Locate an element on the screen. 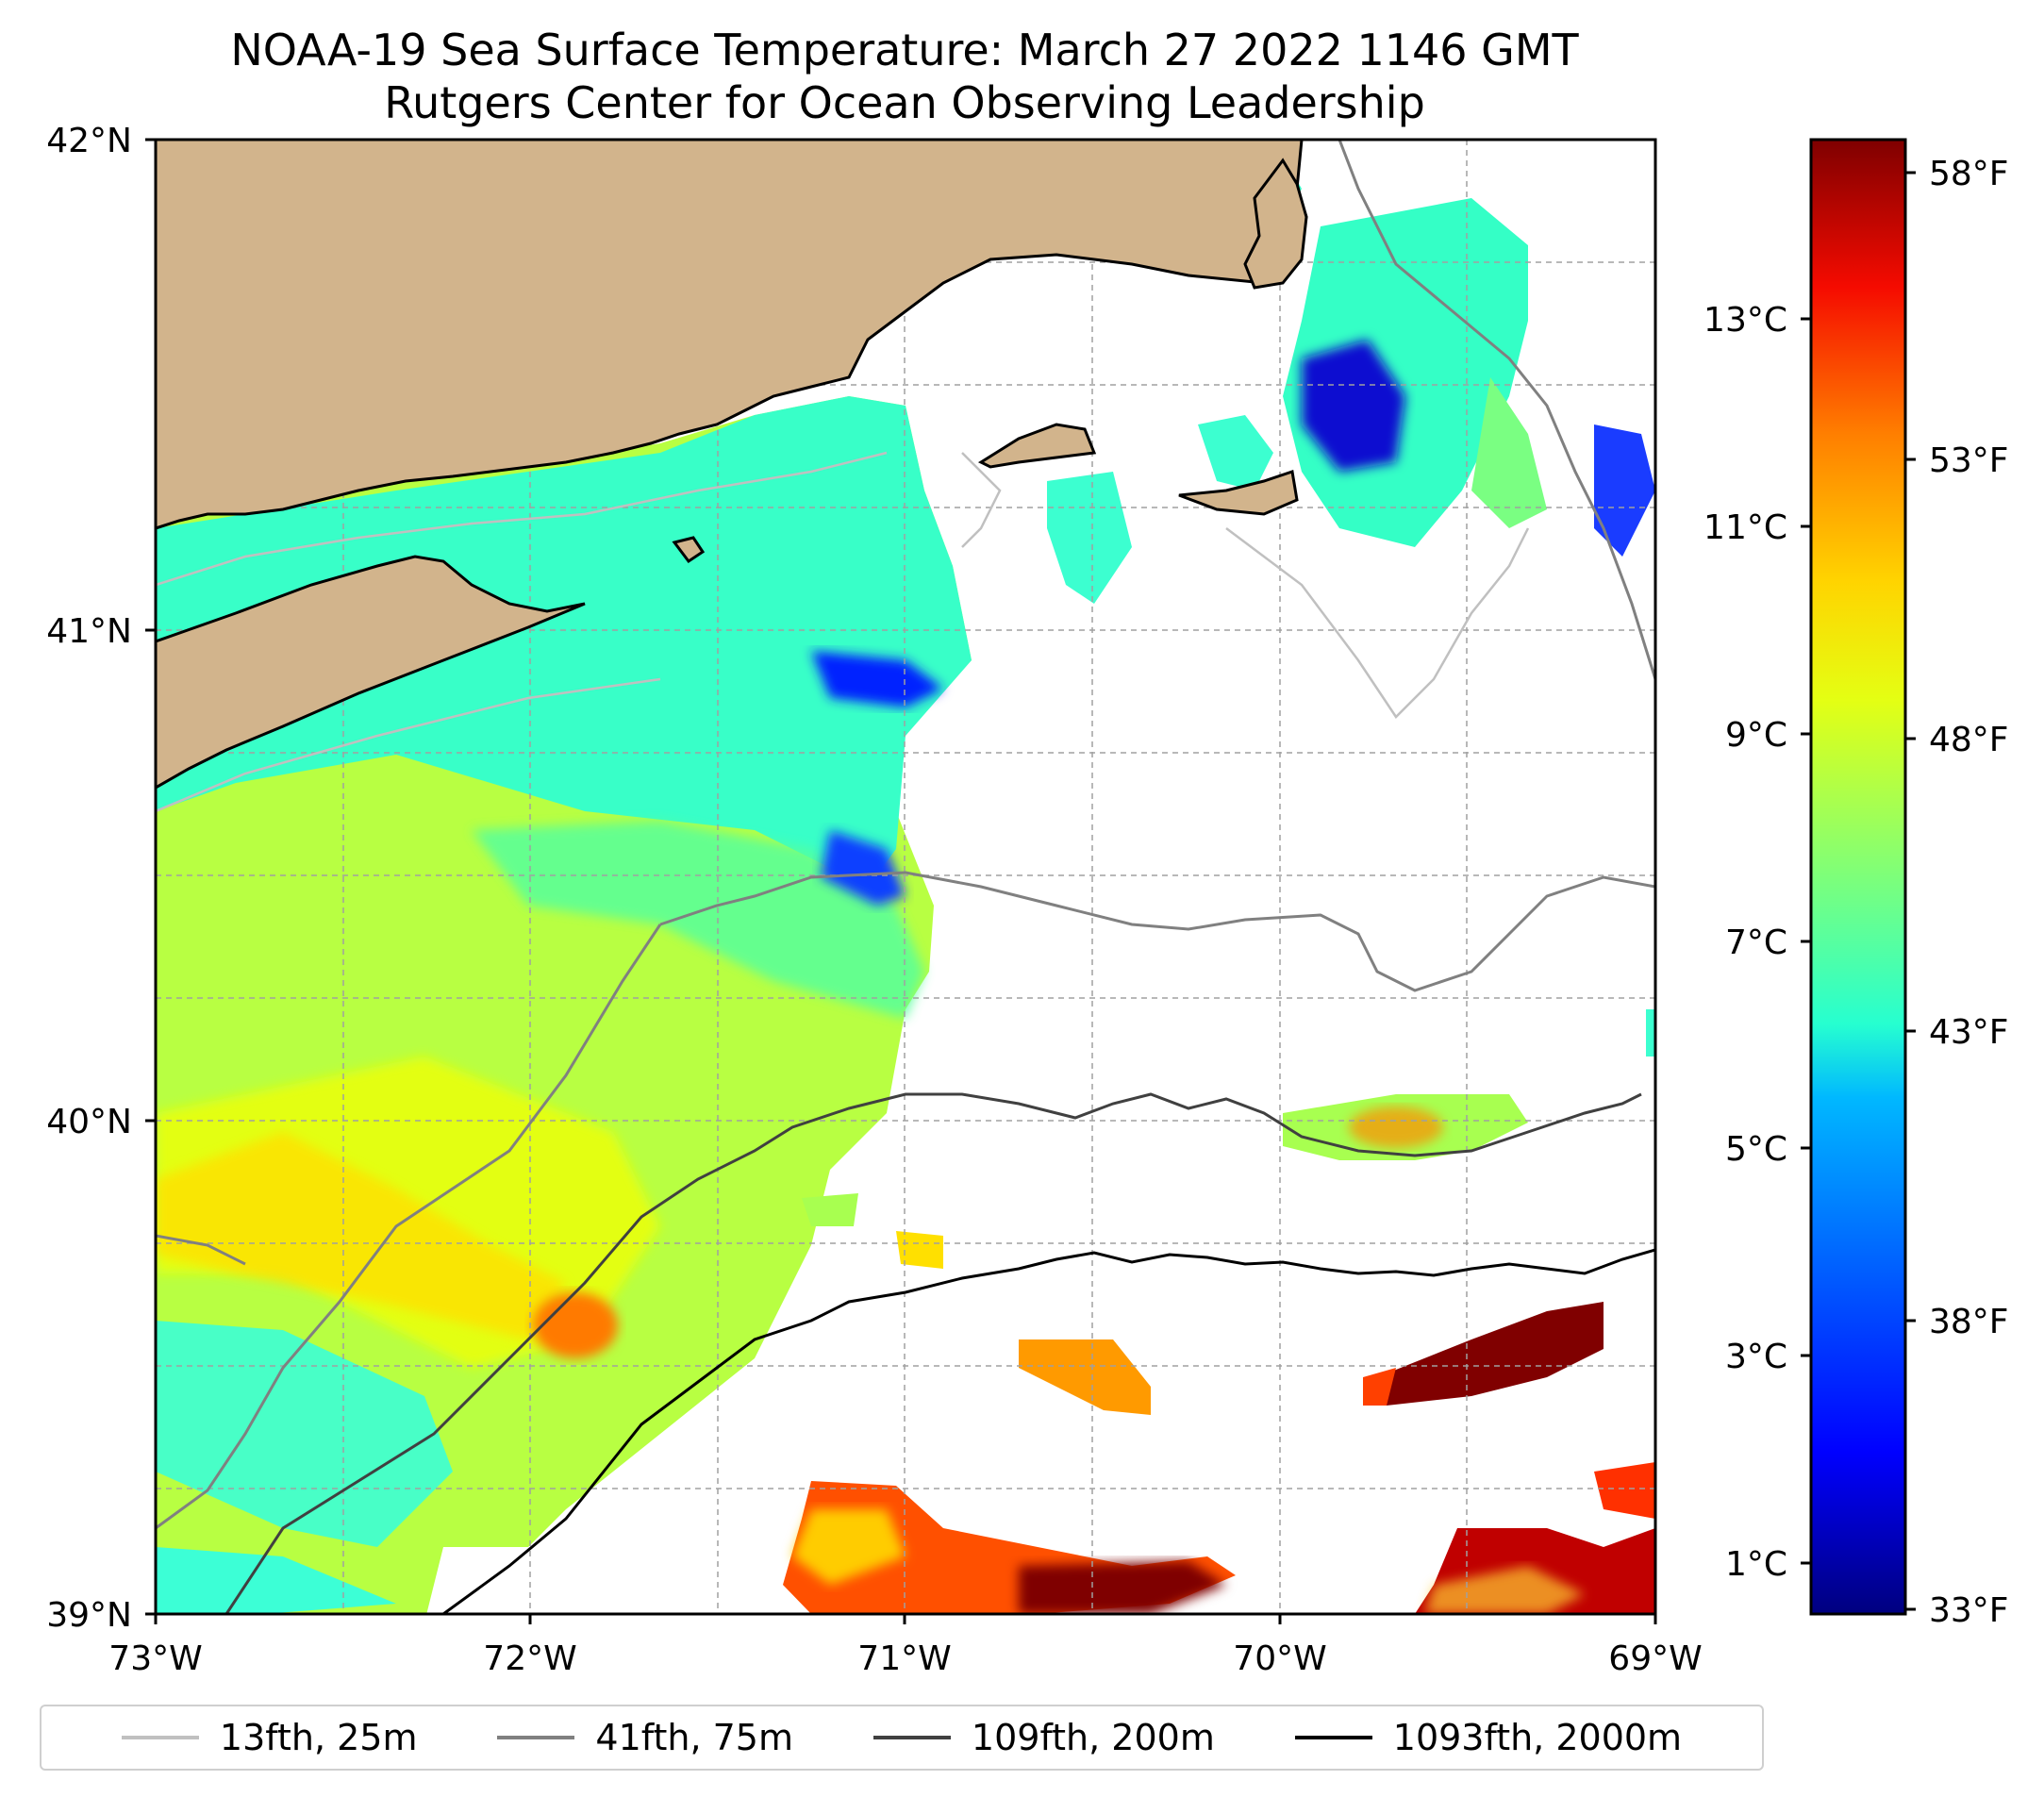  sst-patch-ne-deepblue is located at coordinates (1353, 406).